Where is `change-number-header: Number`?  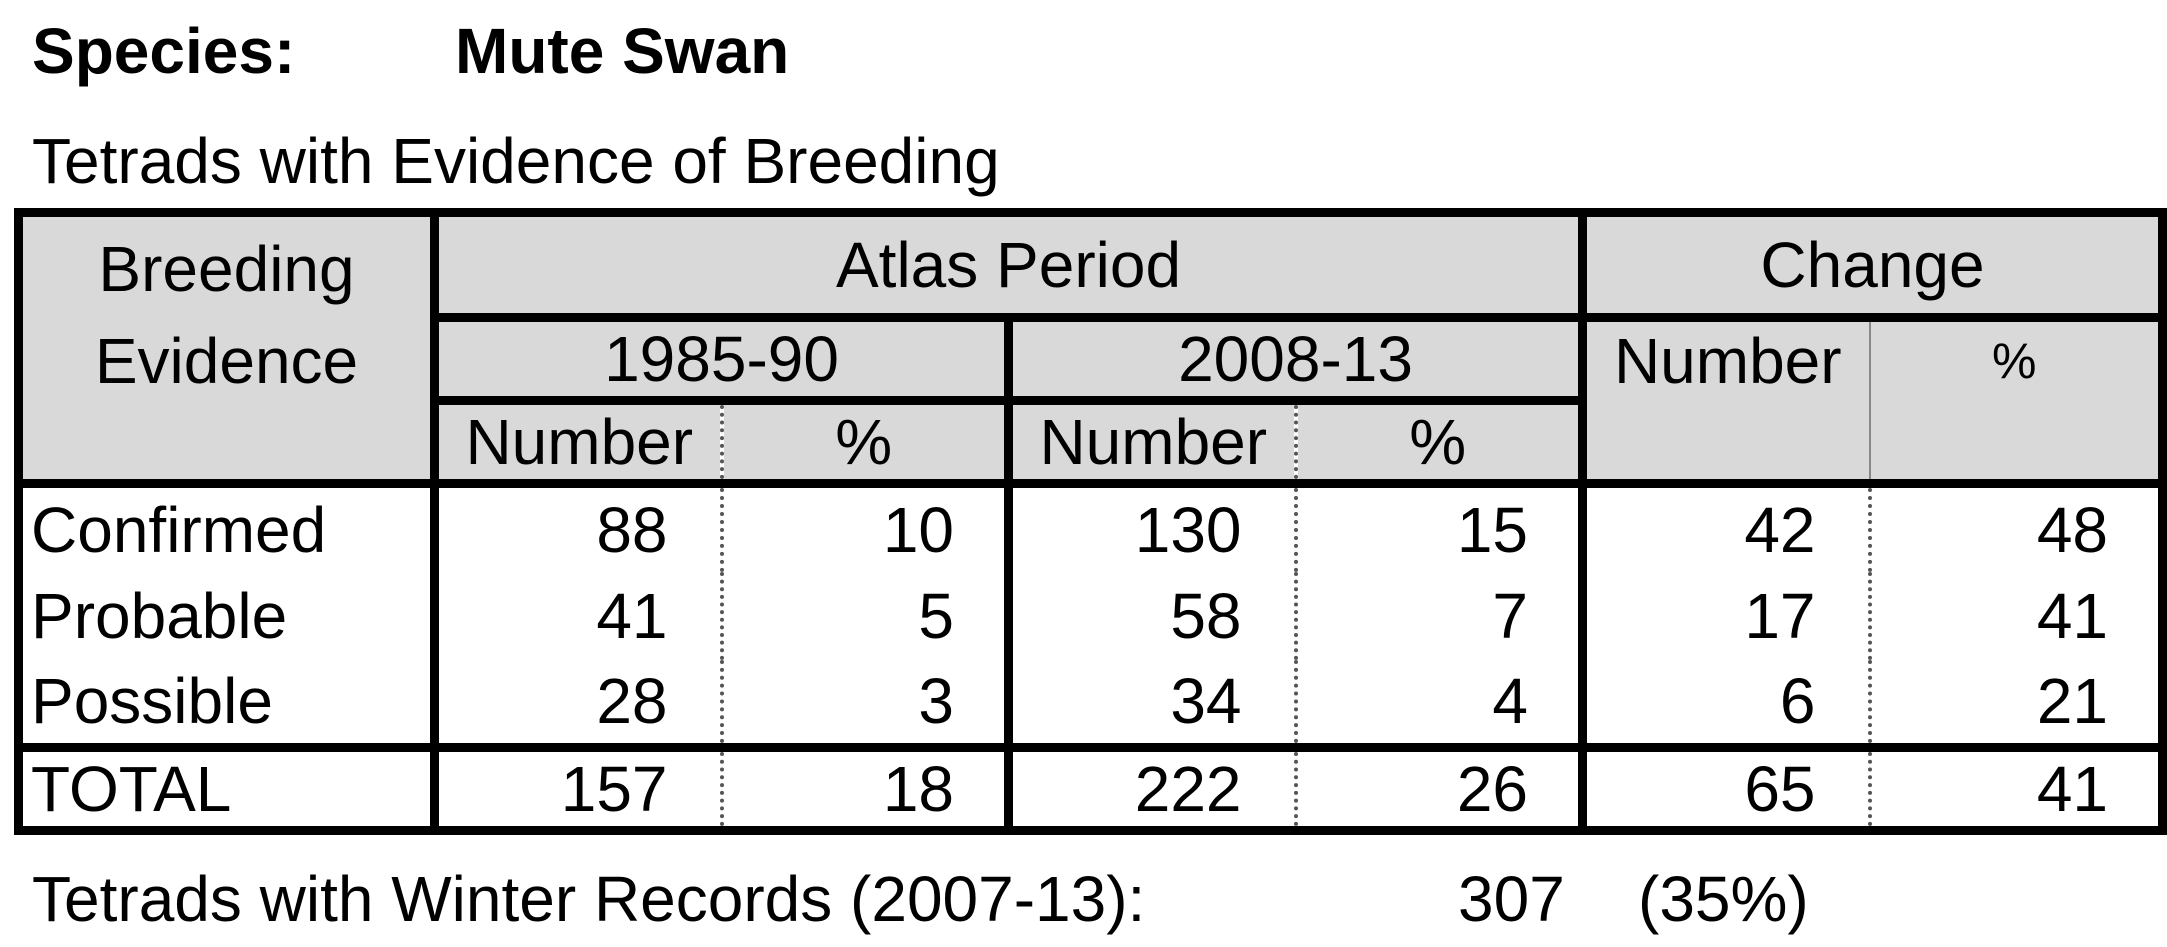 change-number-header: Number is located at coordinates (1726, 400).